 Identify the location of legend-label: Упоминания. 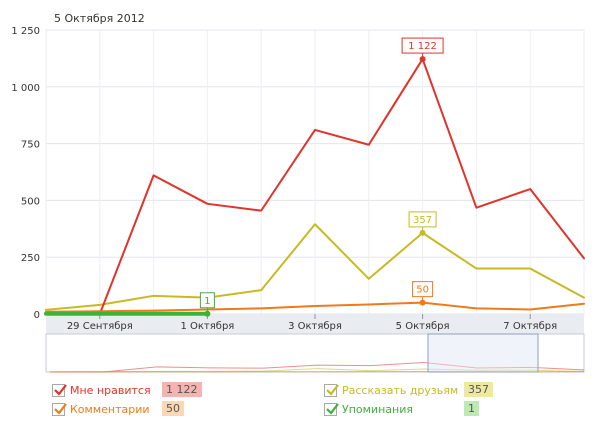
(377, 409).